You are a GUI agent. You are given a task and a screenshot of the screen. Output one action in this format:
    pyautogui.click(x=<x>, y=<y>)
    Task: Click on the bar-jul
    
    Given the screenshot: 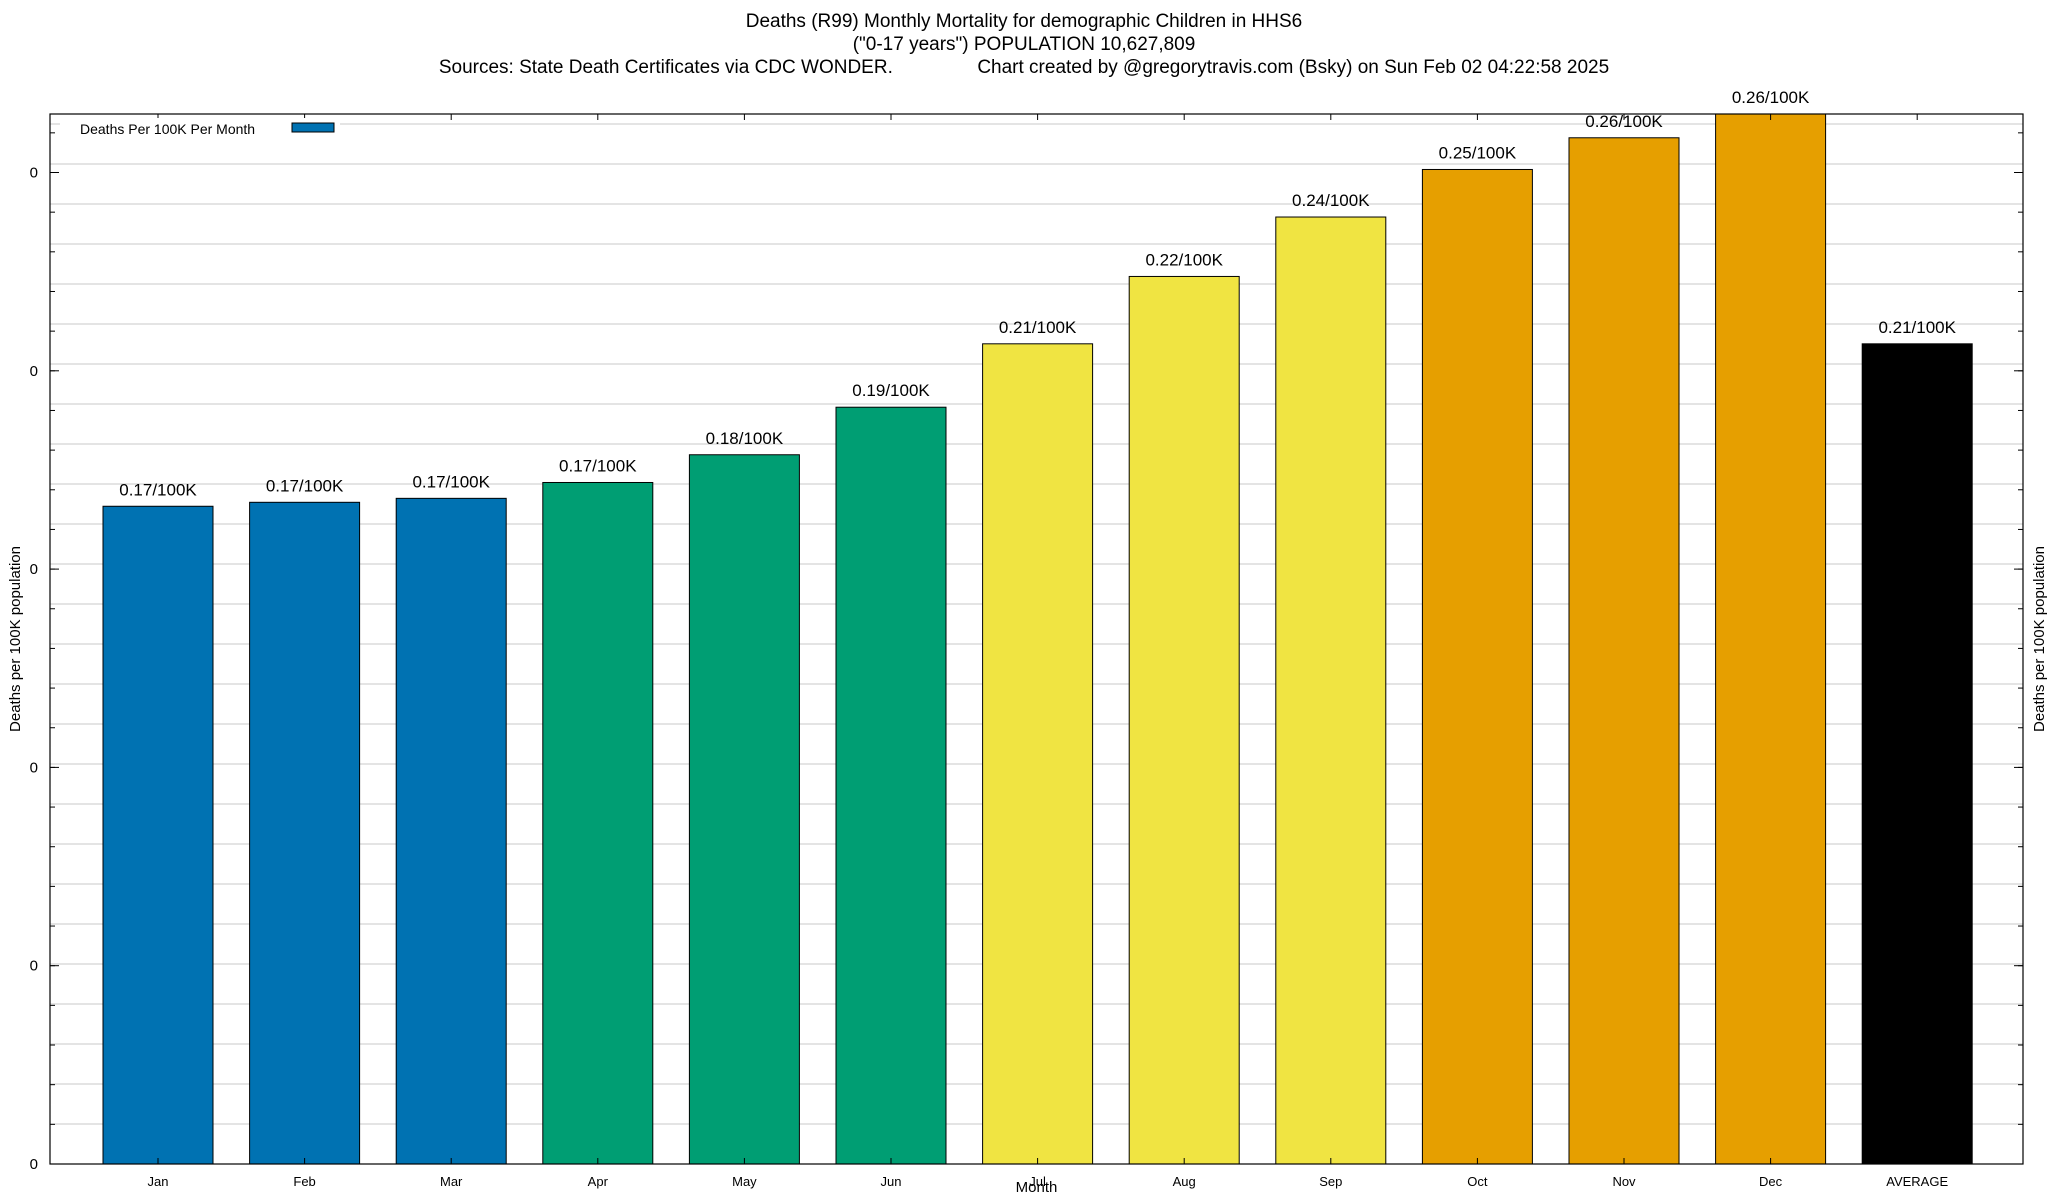 What is the action you would take?
    pyautogui.click(x=1038, y=754)
    